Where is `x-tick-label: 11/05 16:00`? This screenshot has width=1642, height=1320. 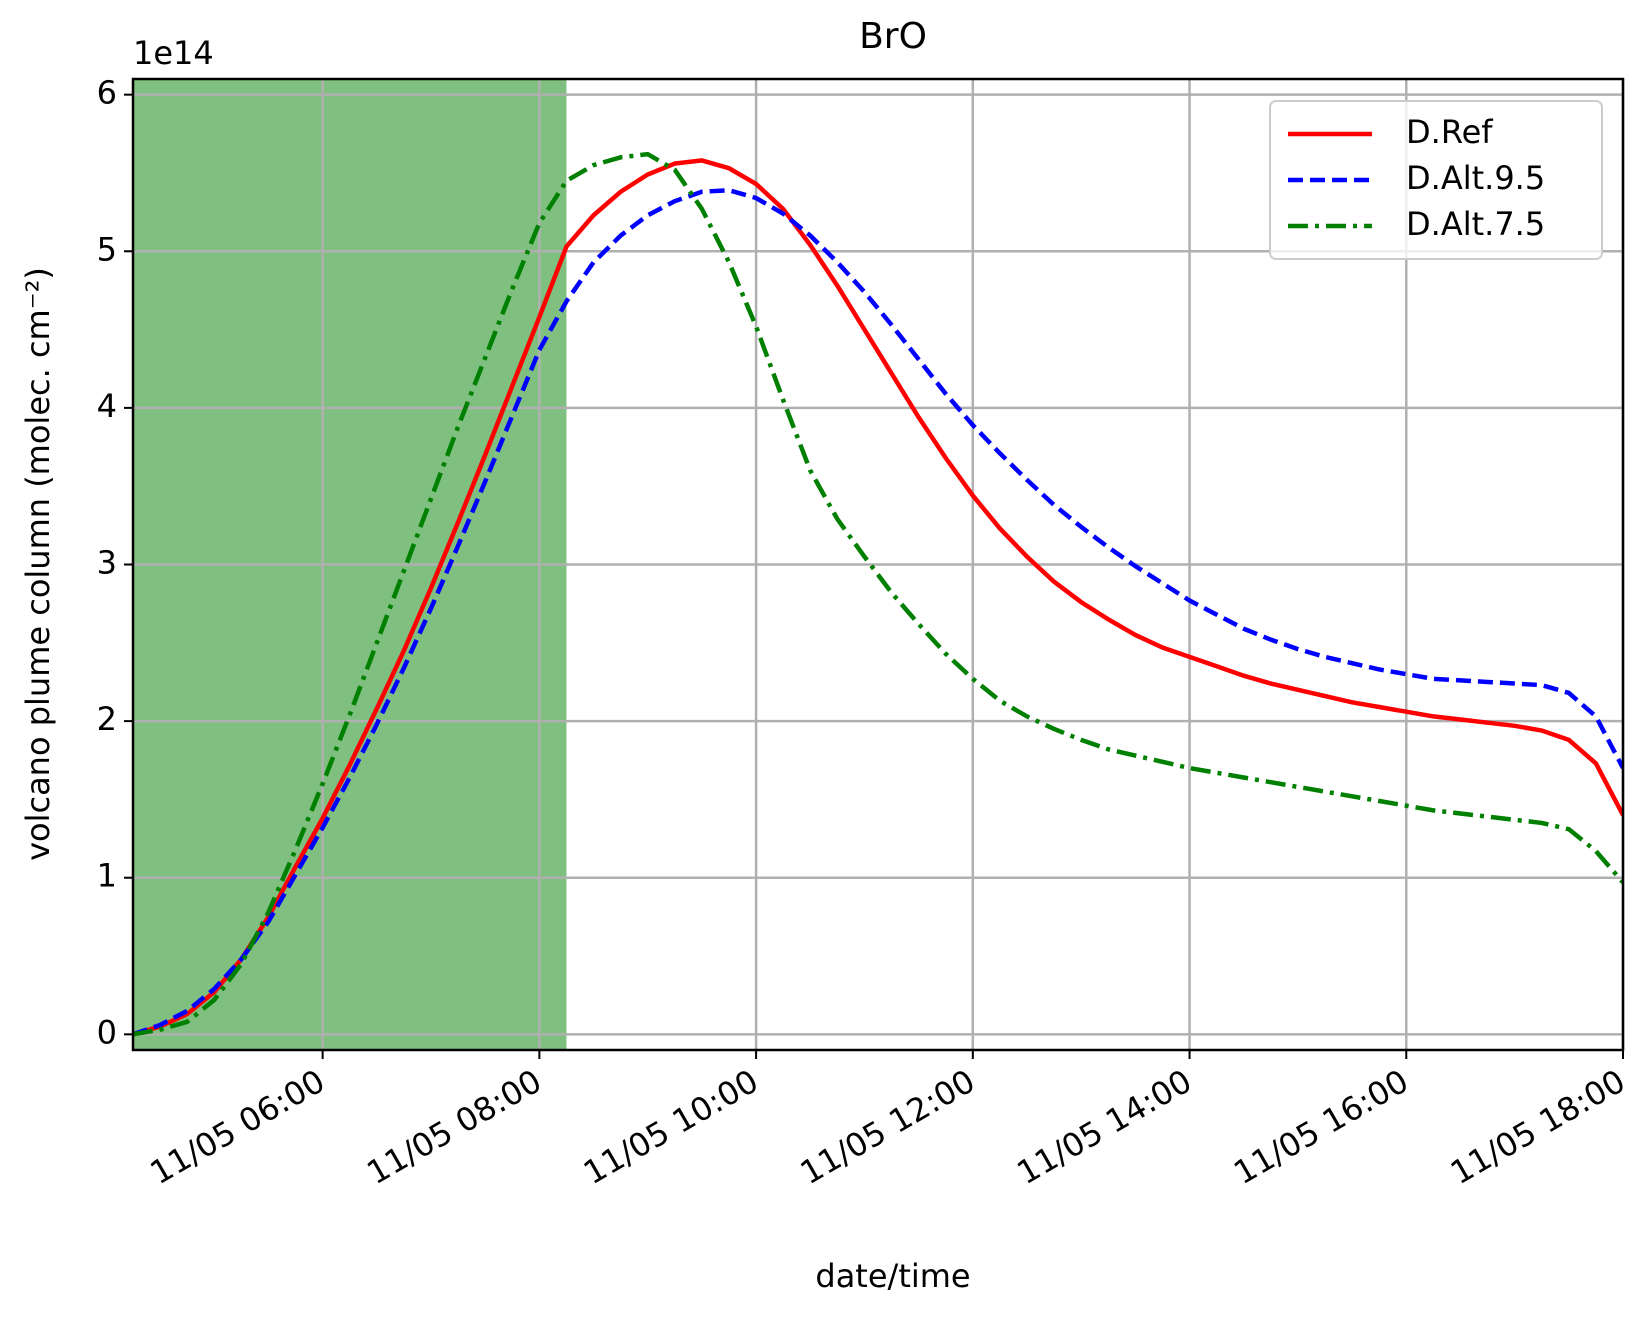 x-tick-label: 11/05 16:00 is located at coordinates (1321, 1127).